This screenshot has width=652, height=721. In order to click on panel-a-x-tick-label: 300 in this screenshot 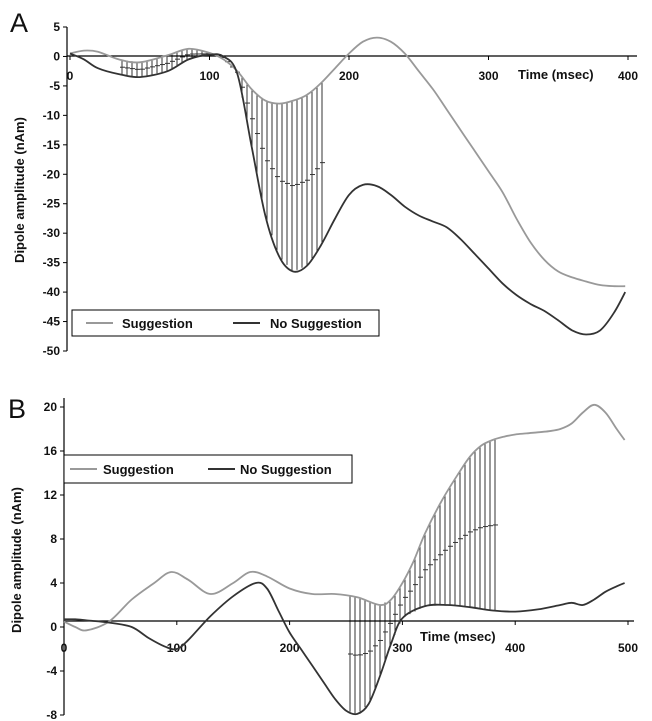, I will do `click(488, 76)`.